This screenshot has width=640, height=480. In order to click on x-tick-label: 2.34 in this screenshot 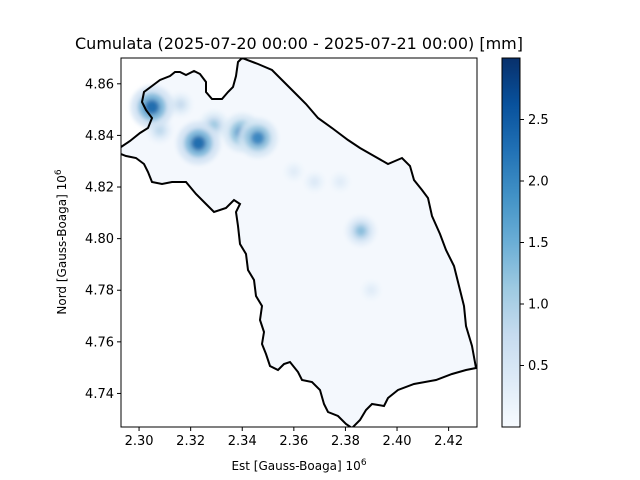, I will do `click(242, 441)`.